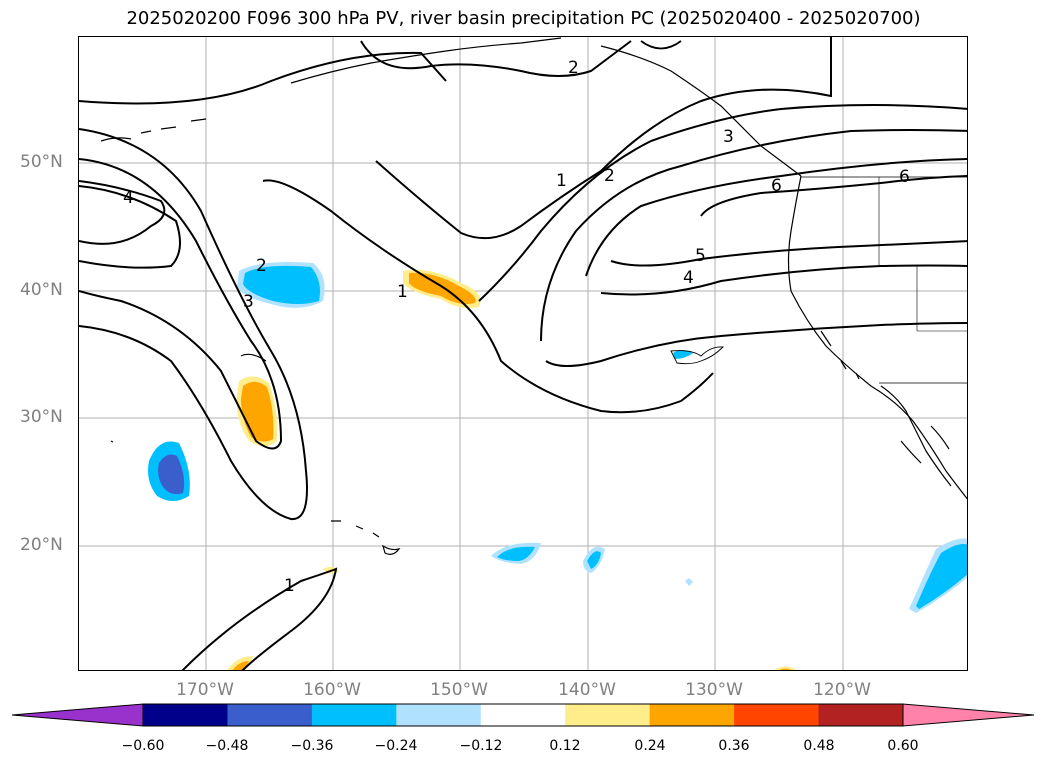  What do you see at coordinates (41, 290) in the screenshot?
I see `lat-label-40n: 40°N` at bounding box center [41, 290].